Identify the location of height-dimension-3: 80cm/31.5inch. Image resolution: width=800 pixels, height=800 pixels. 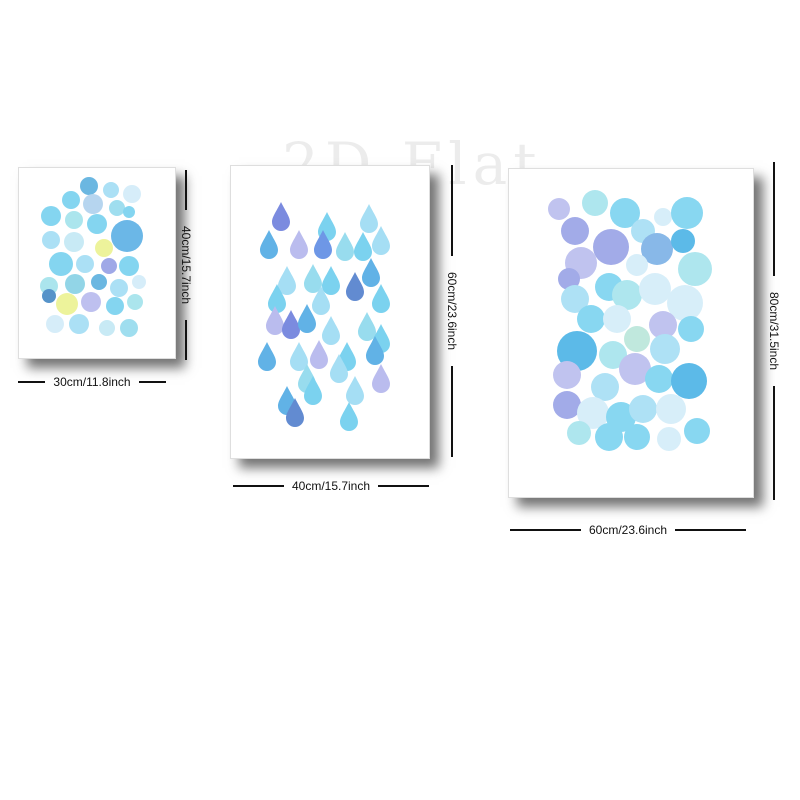
(774, 331).